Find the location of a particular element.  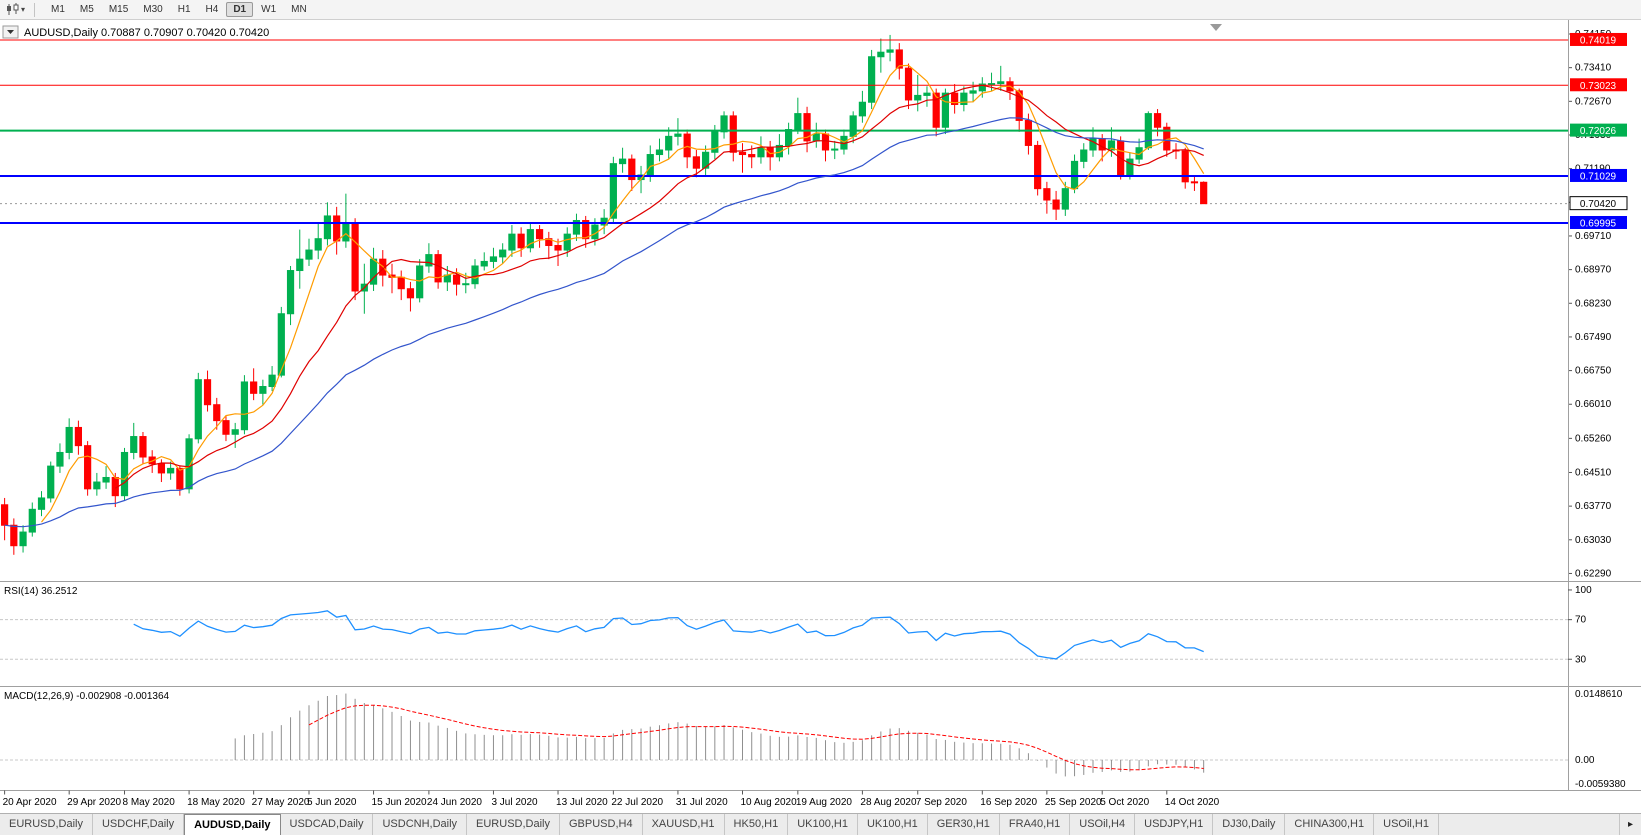

date-label: 25 Sep 2020 is located at coordinates (1073, 802).